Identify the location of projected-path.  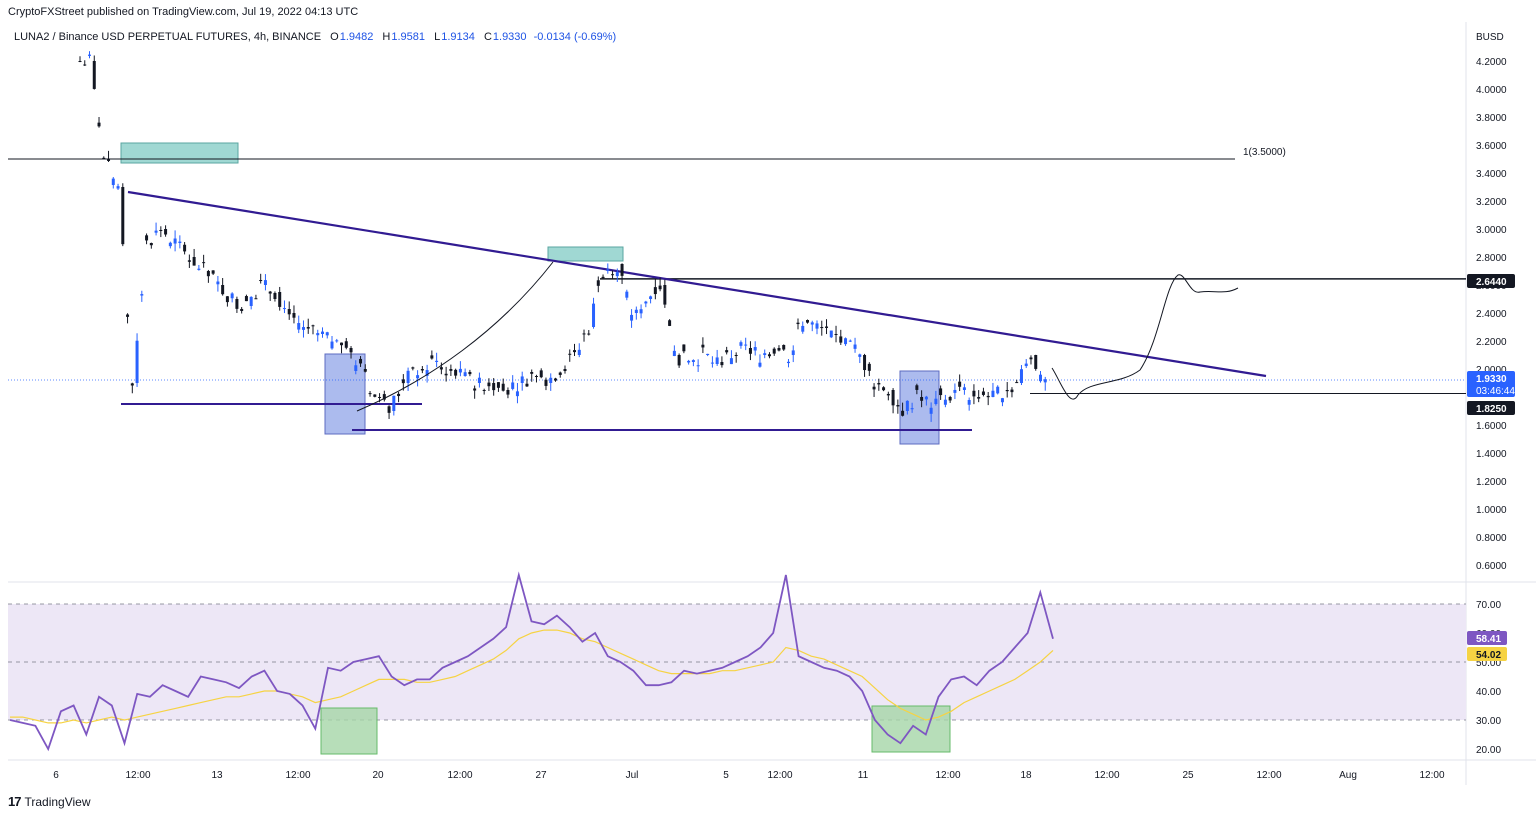
(1145, 337).